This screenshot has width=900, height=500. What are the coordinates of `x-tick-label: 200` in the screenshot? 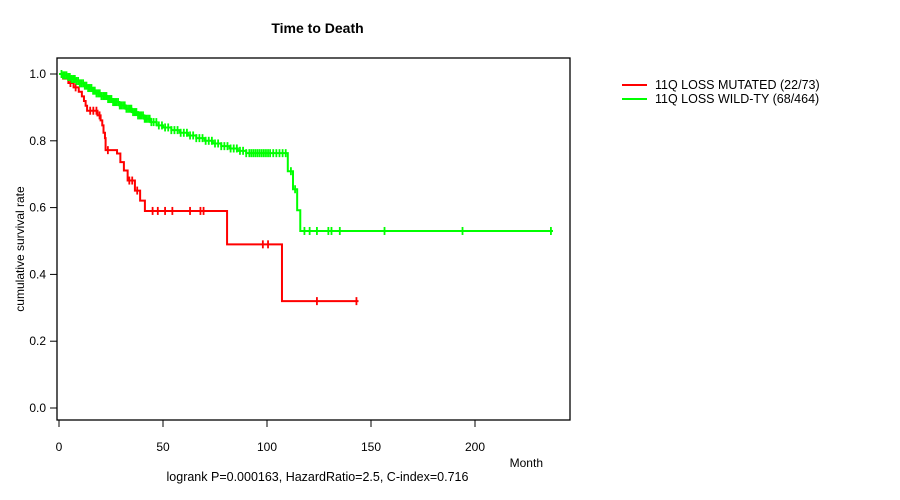 It's located at (475, 447).